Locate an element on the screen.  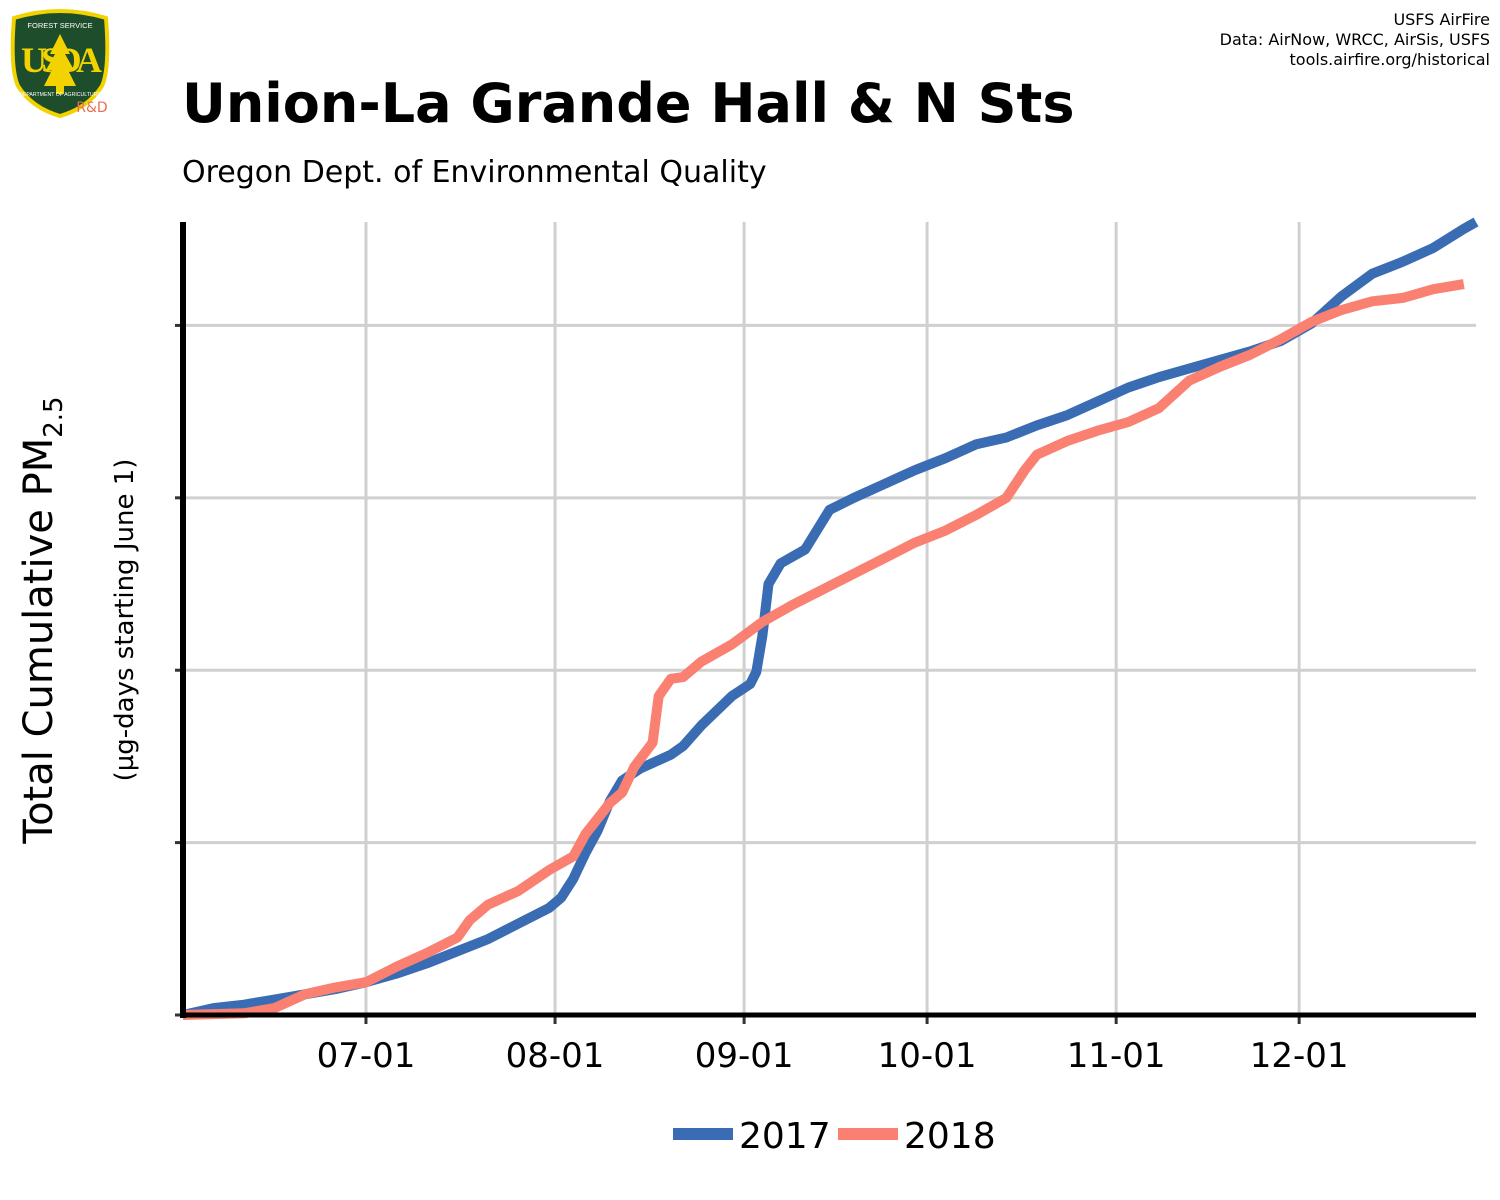
legend-label-2017: 2017 is located at coordinates (785, 1136).